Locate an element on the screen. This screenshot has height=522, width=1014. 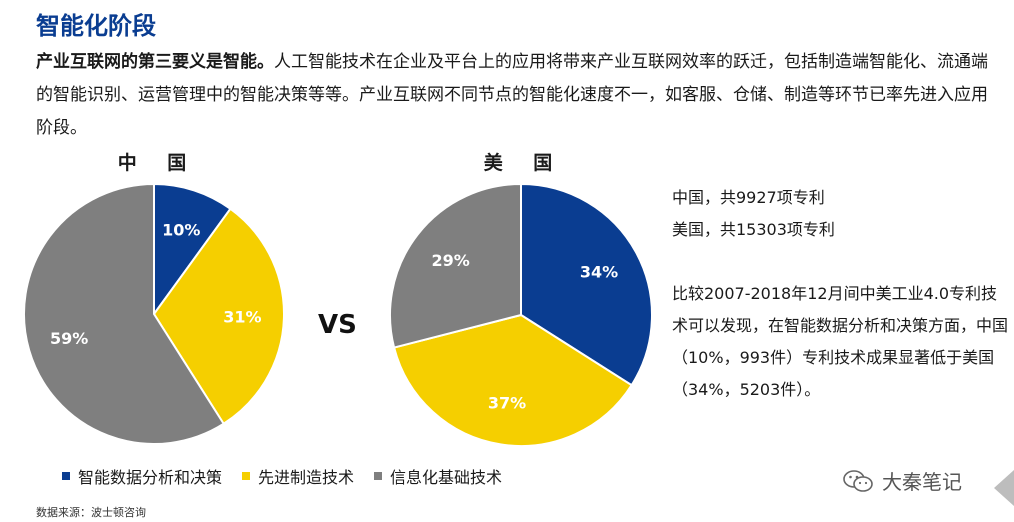
us-patent-count: 美国，共15303项专利 is located at coordinates (753, 229).